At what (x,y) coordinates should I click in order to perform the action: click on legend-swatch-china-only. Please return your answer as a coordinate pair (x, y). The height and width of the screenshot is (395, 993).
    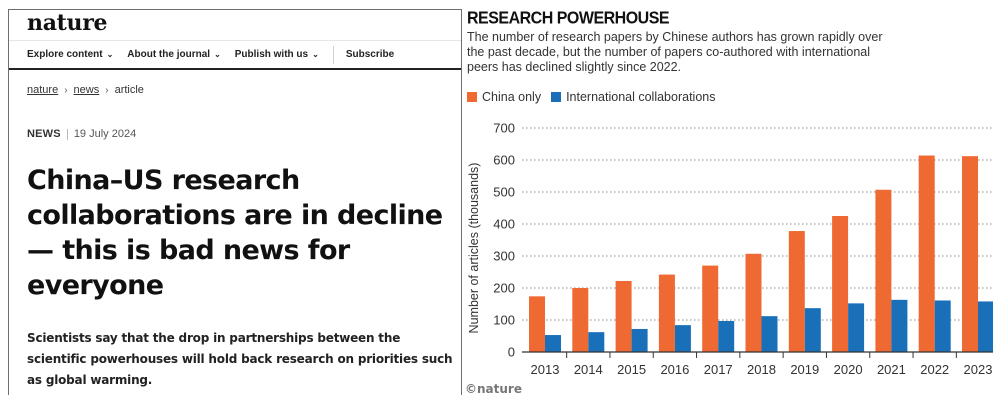
    Looking at the image, I should click on (472, 97).